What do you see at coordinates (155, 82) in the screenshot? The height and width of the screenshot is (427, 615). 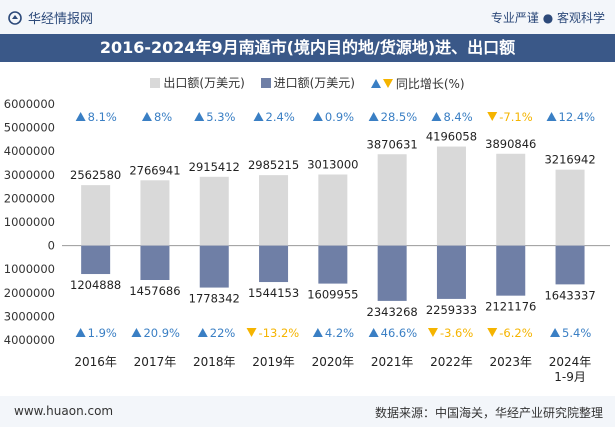 I see `legend-swatch-export` at bounding box center [155, 82].